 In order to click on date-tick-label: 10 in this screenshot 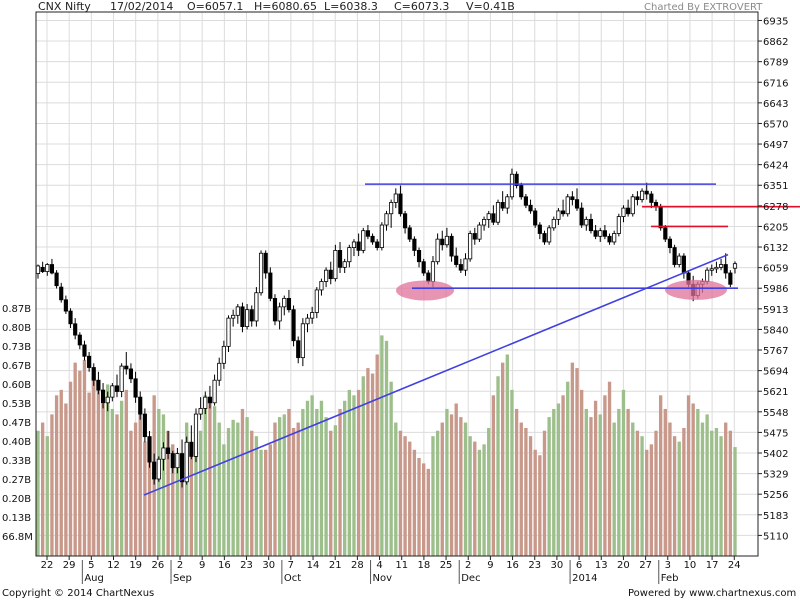, I will do `click(690, 565)`.